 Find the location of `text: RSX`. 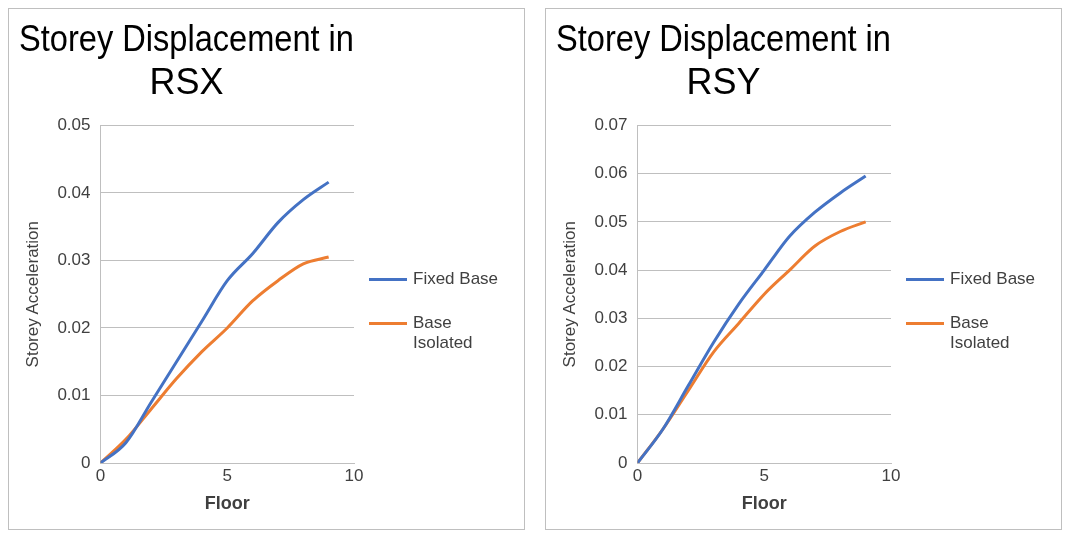

text: RSX is located at coordinates (186, 81).